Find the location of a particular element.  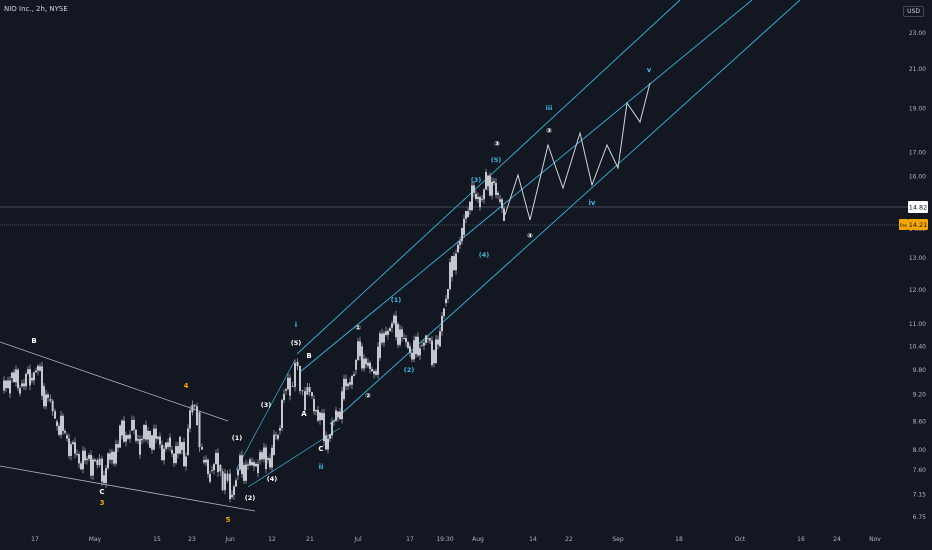

wave-label: (4) is located at coordinates (272, 479).